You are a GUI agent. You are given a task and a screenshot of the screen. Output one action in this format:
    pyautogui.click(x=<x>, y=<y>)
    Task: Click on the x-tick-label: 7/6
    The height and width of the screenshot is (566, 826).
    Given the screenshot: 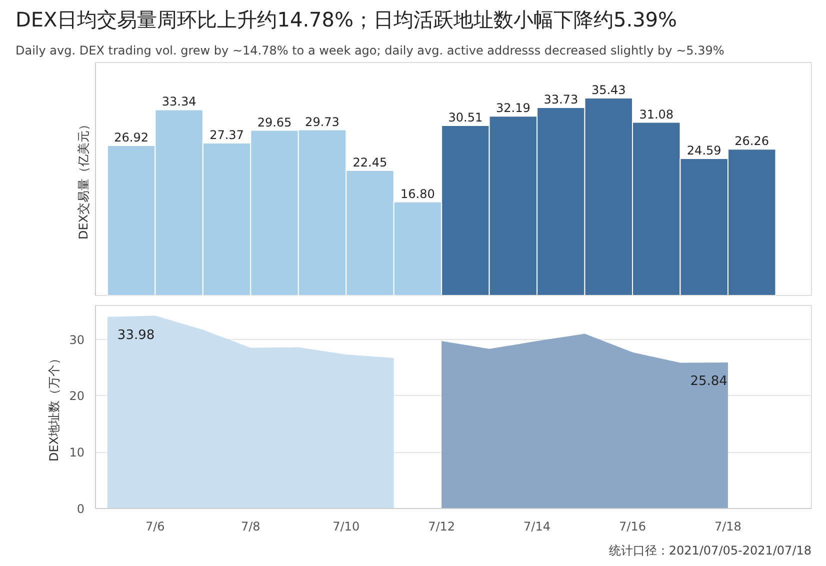 What is the action you would take?
    pyautogui.click(x=155, y=527)
    